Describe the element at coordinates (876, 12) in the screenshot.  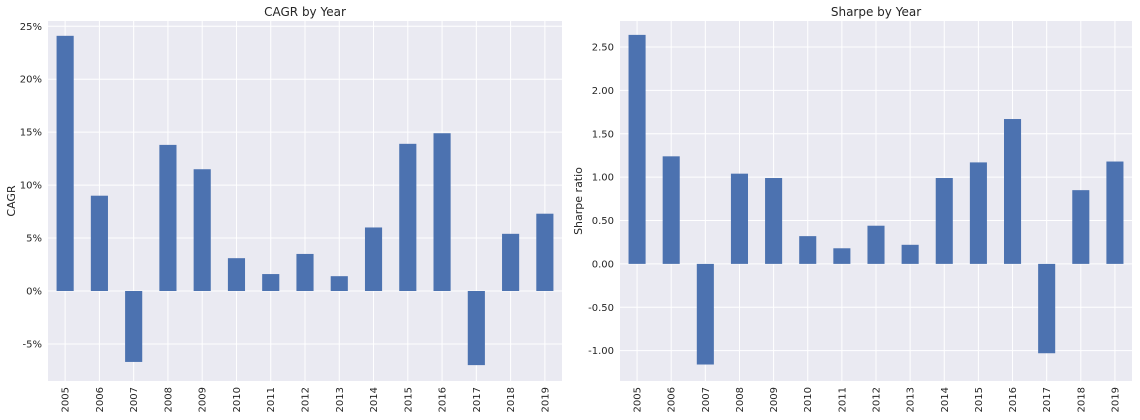
I see `chart-title: Sharpe by Year` at that location.